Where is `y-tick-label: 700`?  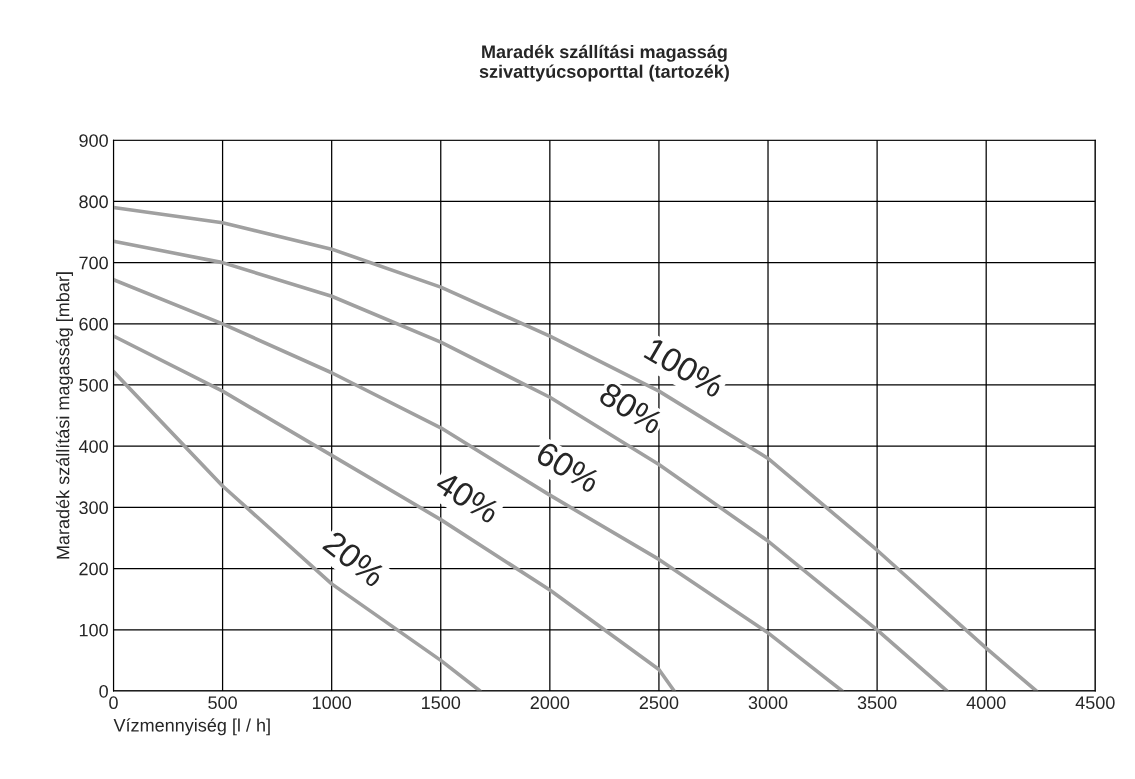
y-tick-label: 700 is located at coordinates (93, 263).